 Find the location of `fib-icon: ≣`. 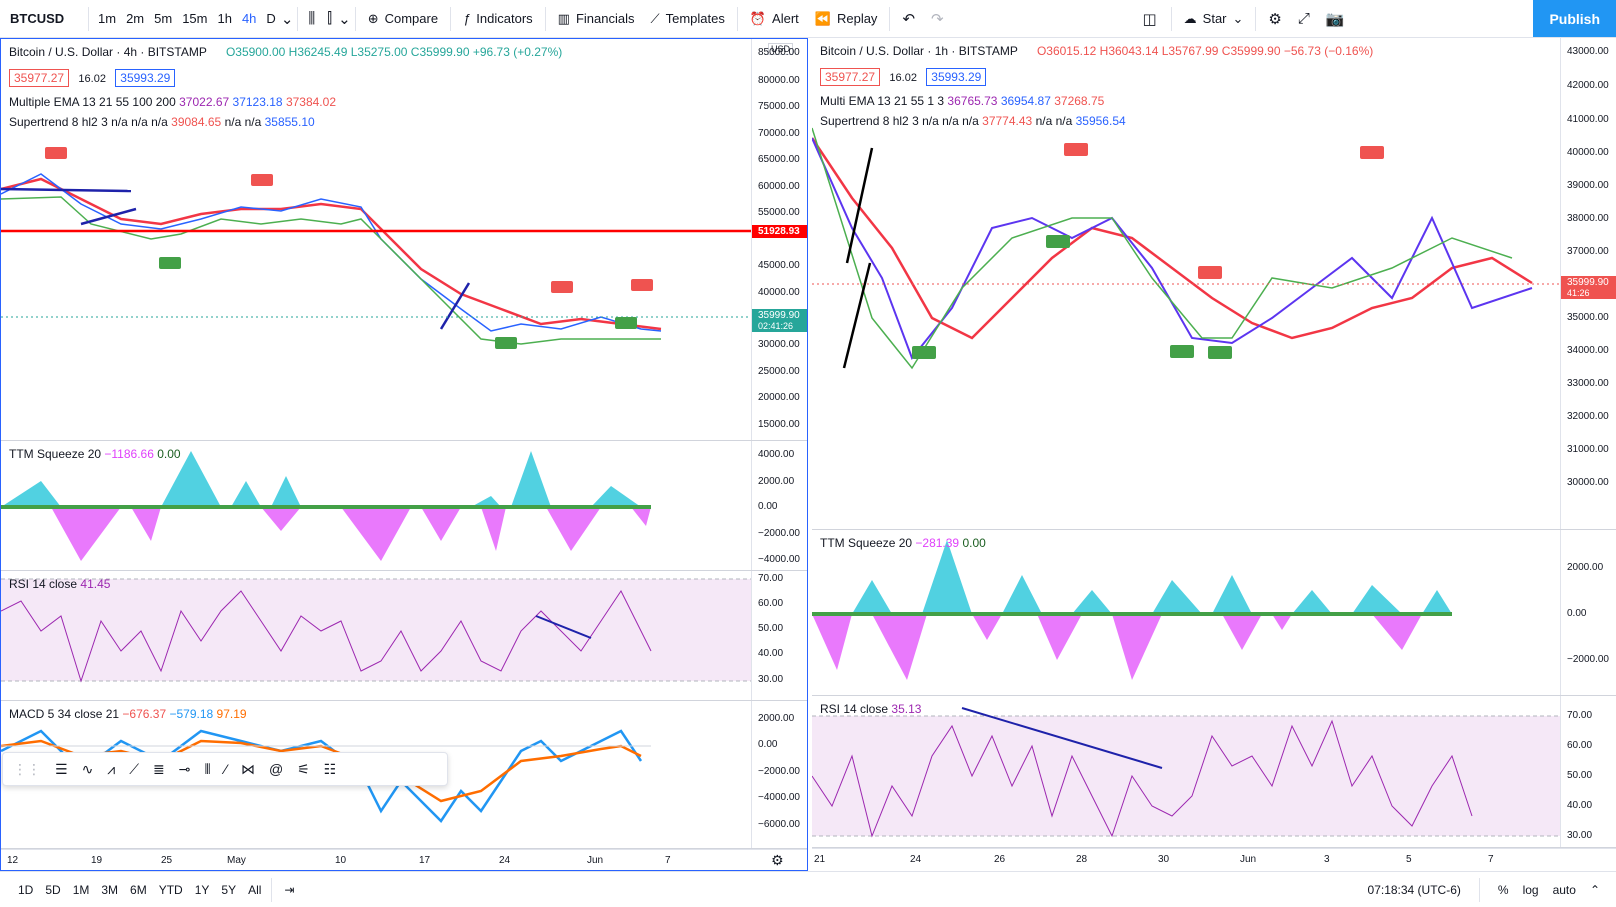

fib-icon: ≣ is located at coordinates (159, 768).